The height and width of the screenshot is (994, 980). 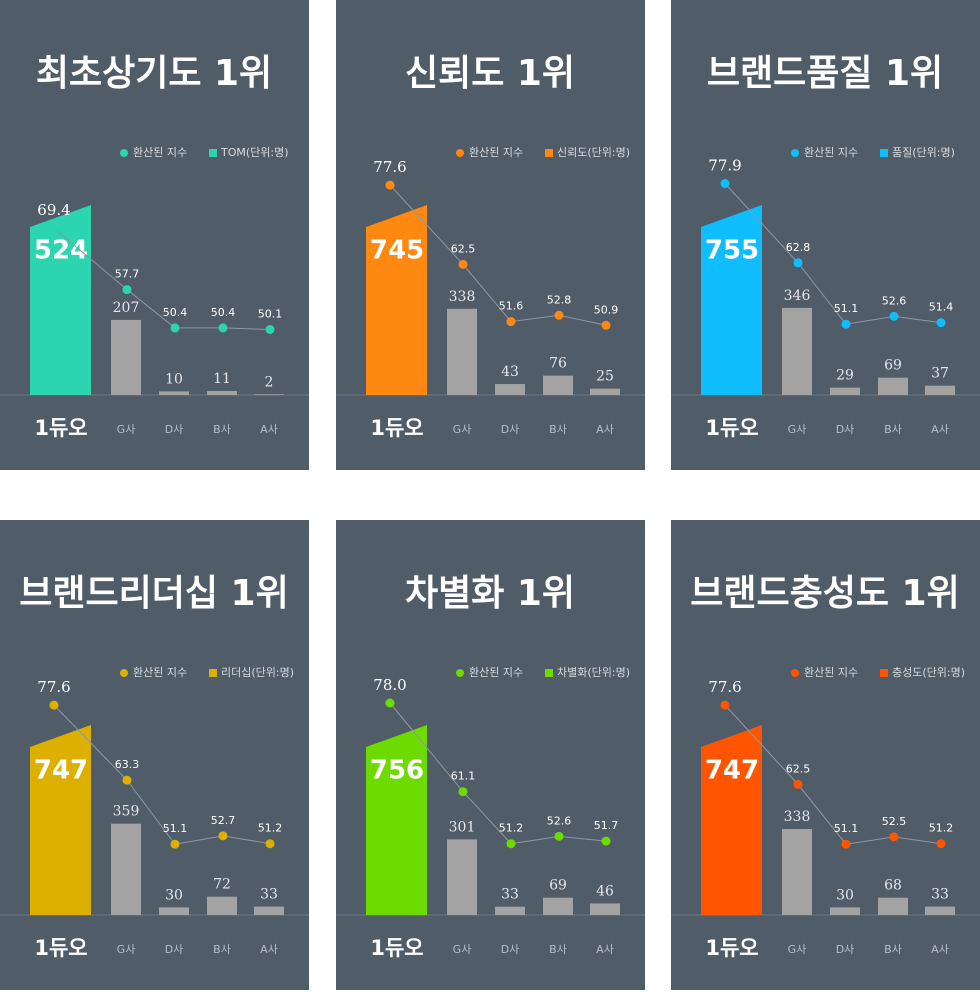 What do you see at coordinates (894, 821) in the screenshot?
I see `index-value-label: 52.5` at bounding box center [894, 821].